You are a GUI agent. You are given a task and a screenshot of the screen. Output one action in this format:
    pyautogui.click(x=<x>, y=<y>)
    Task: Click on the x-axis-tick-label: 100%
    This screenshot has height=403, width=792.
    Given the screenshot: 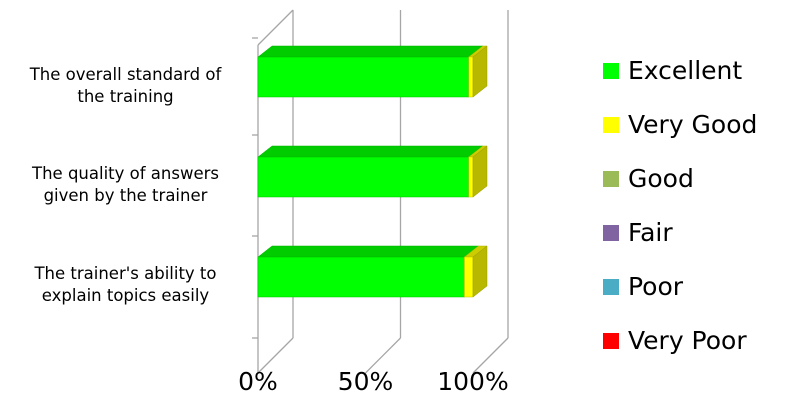 What is the action you would take?
    pyautogui.click(x=473, y=381)
    